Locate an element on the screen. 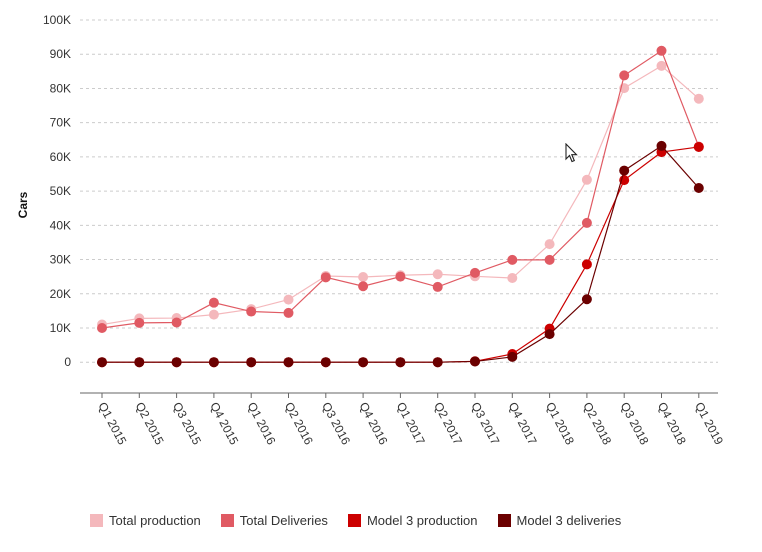 The image size is (762, 552). x-tick-label: Q2 2017 is located at coordinates (448, 424).